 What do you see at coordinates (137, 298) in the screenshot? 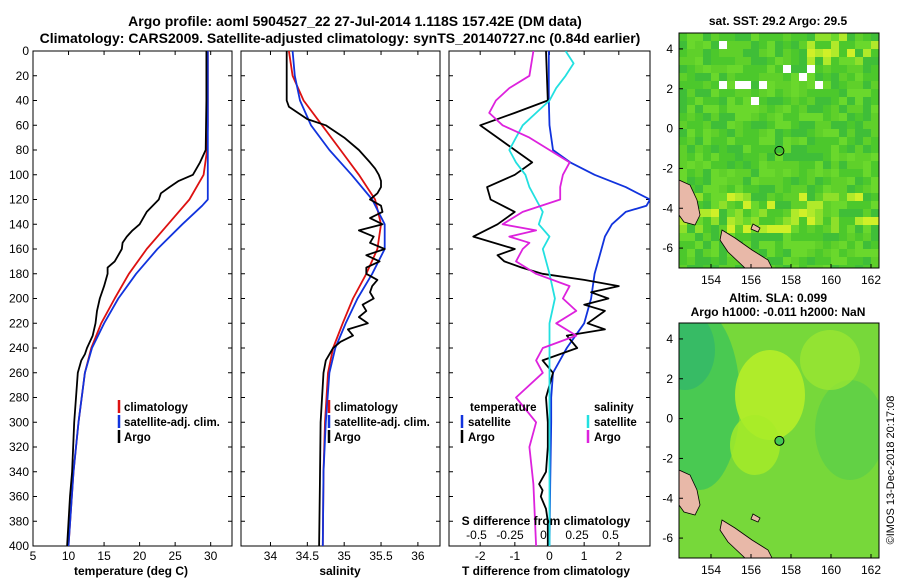
I see `series-argo` at bounding box center [137, 298].